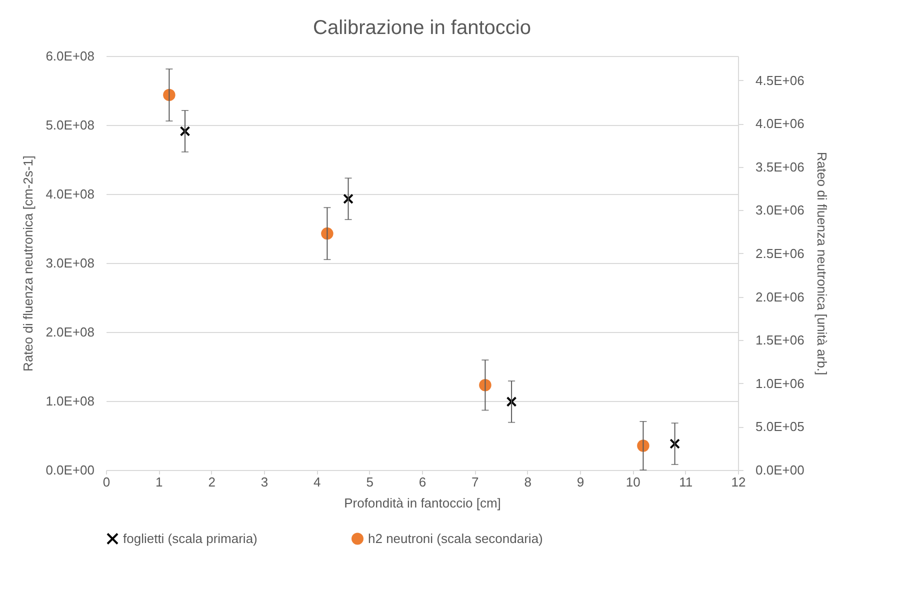 This screenshot has height=597, width=899. What do you see at coordinates (422, 503) in the screenshot?
I see `x-axis-title: Profondità in fantoccio [cm]` at bounding box center [422, 503].